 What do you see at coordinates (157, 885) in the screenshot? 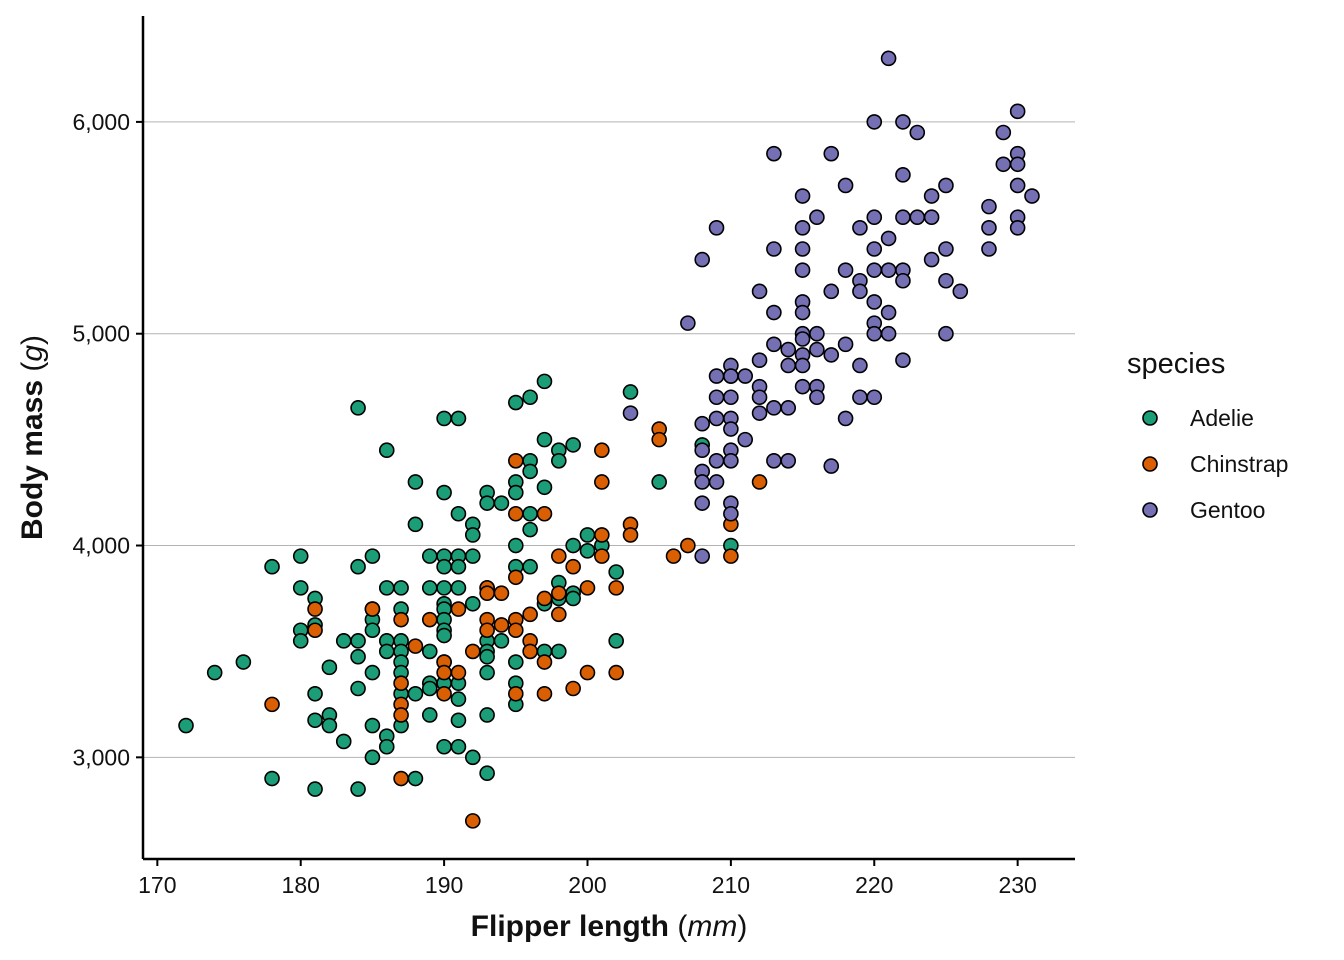
I see `x-tick-label-170: 170` at bounding box center [157, 885].